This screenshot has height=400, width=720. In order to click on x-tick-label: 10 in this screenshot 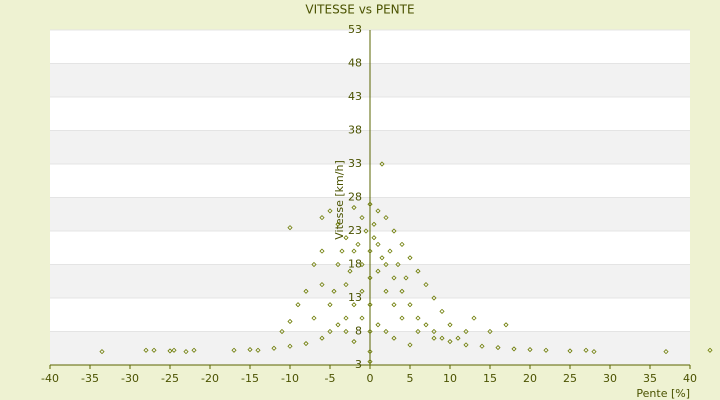, I will do `click(450, 378)`.